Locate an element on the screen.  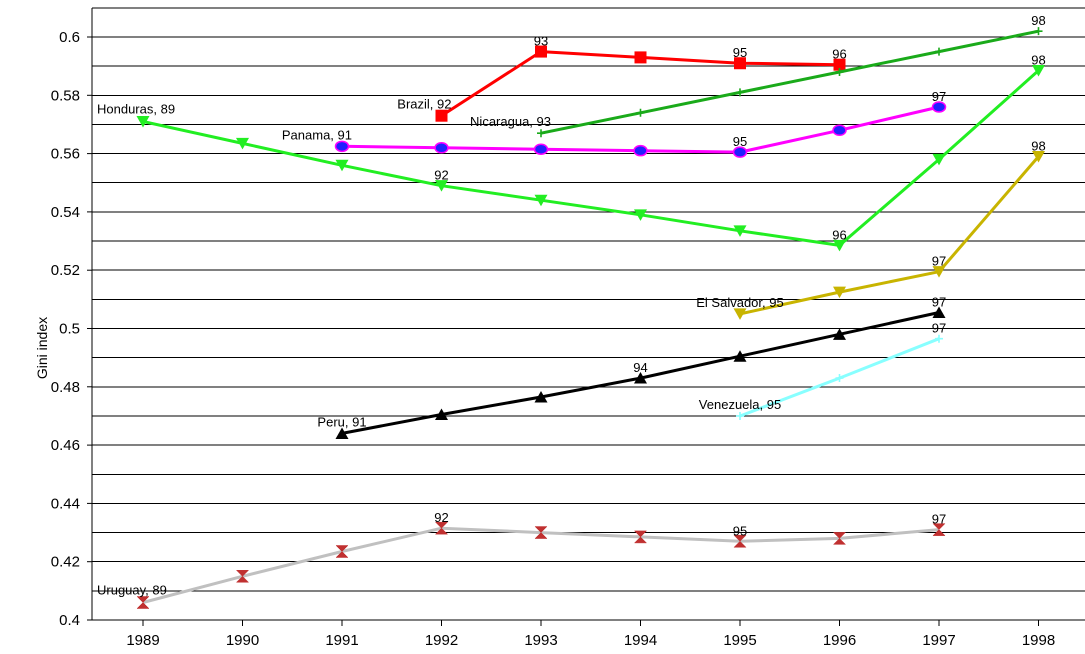
data-label: Panama, 91 is located at coordinates (317, 134).